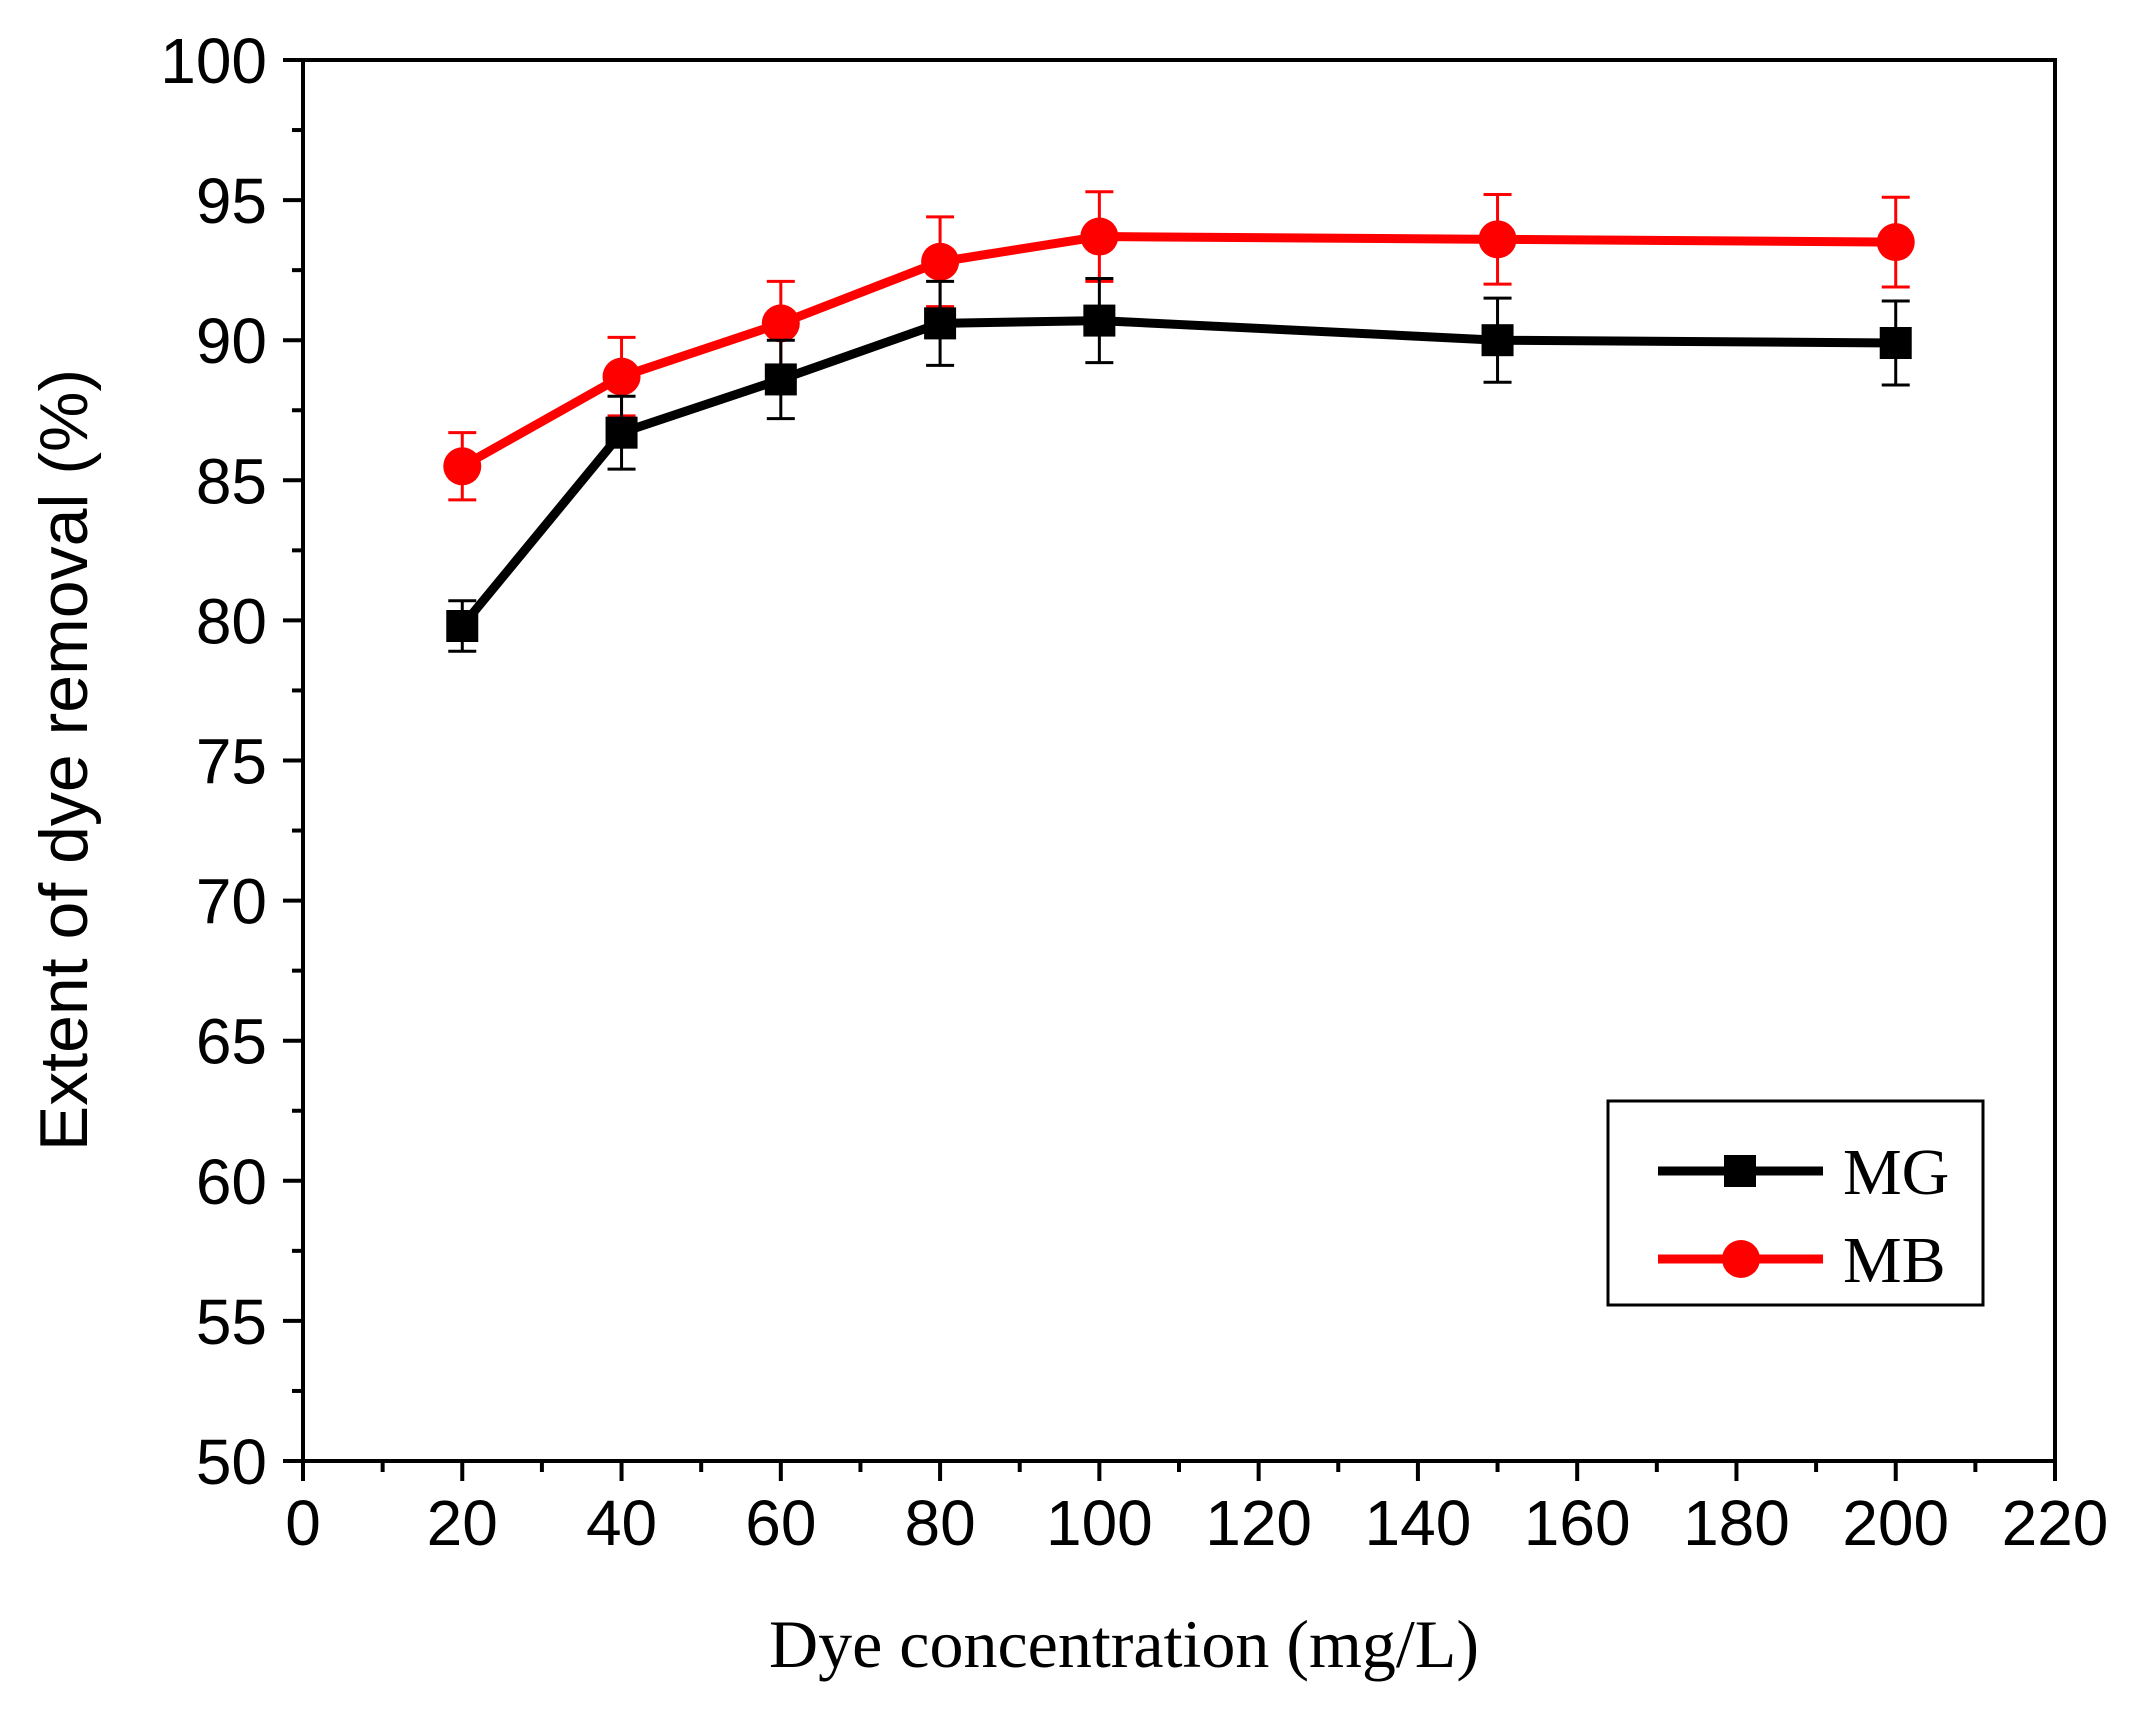  What do you see at coordinates (780, 1523) in the screenshot?
I see `x-tick-label: 60` at bounding box center [780, 1523].